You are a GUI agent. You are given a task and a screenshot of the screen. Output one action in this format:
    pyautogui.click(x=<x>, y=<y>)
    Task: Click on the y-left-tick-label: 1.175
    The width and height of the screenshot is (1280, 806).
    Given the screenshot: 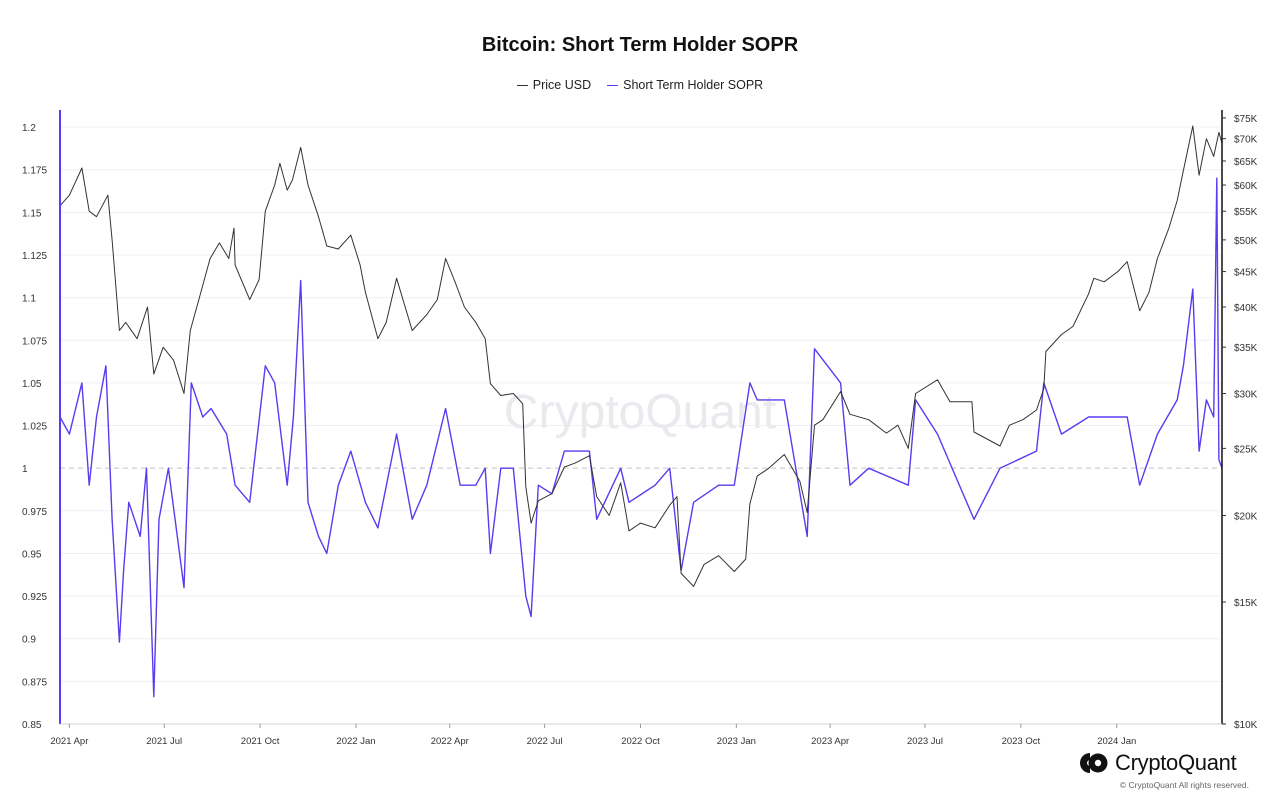 What is the action you would take?
    pyautogui.click(x=34, y=171)
    